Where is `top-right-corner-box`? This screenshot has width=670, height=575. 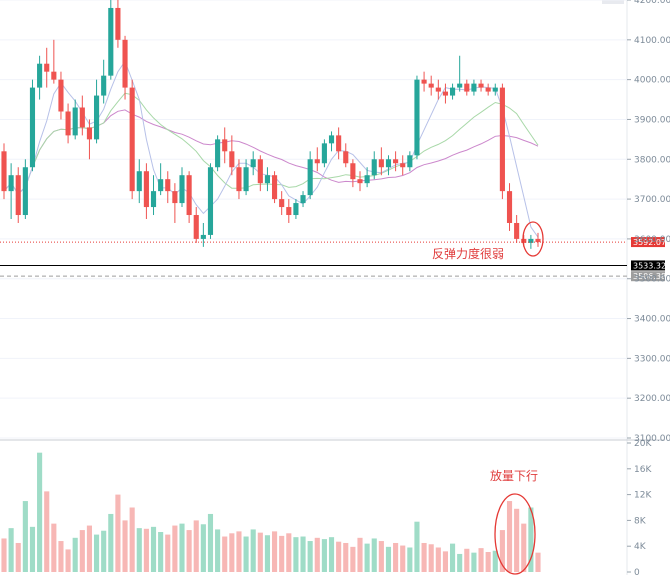 top-right-corner-box is located at coordinates (613, 2).